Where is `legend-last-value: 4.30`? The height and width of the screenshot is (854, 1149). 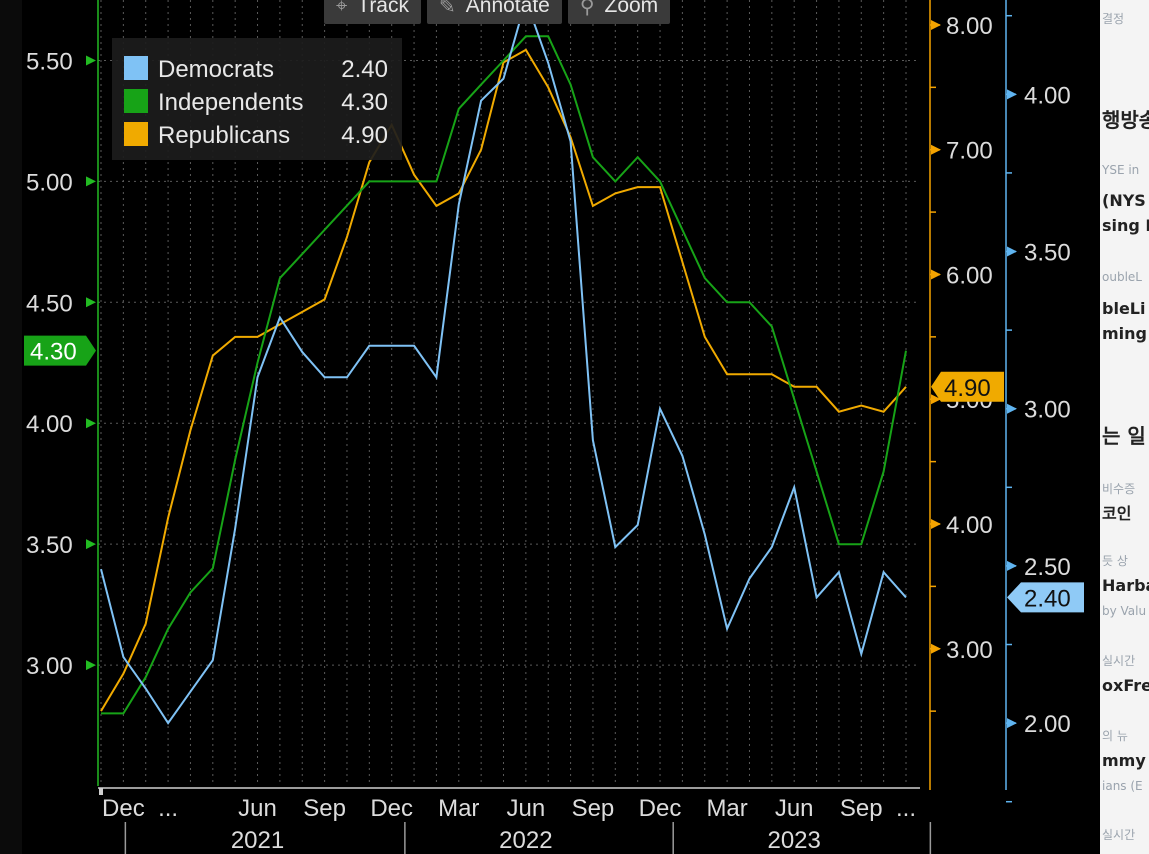 legend-last-value: 4.30 is located at coordinates (364, 102).